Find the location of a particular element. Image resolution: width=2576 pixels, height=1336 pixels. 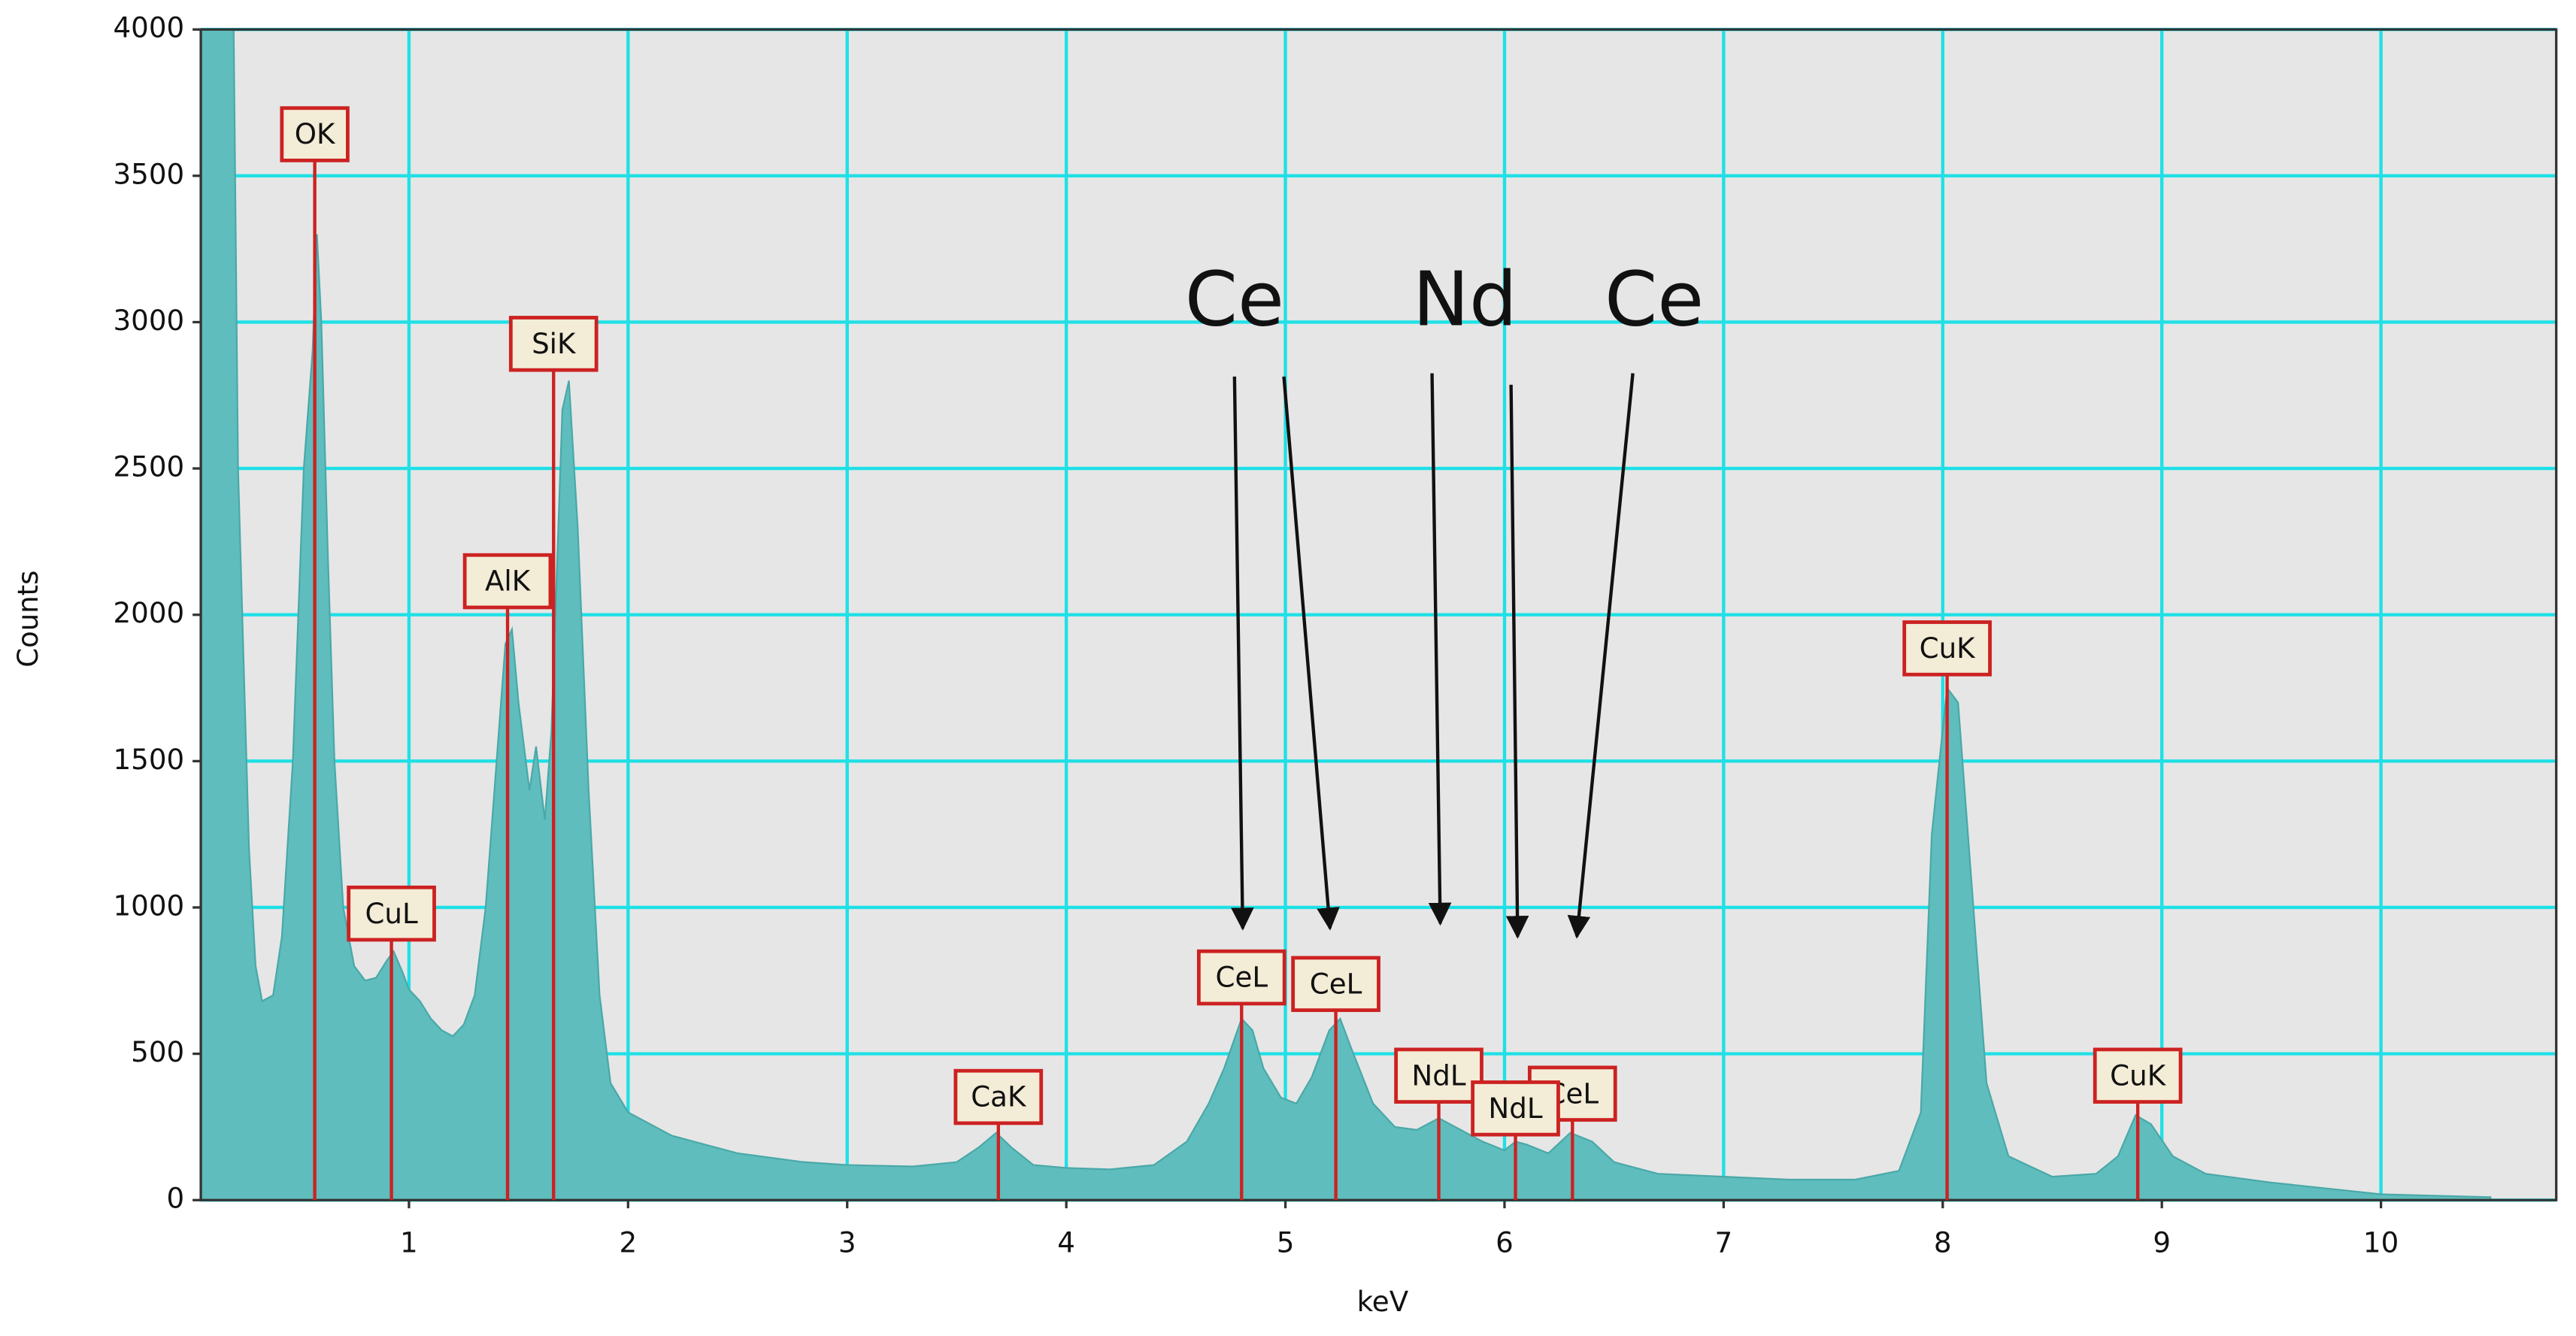

annotations: Ce Nd Ce is located at coordinates (1444, 597).